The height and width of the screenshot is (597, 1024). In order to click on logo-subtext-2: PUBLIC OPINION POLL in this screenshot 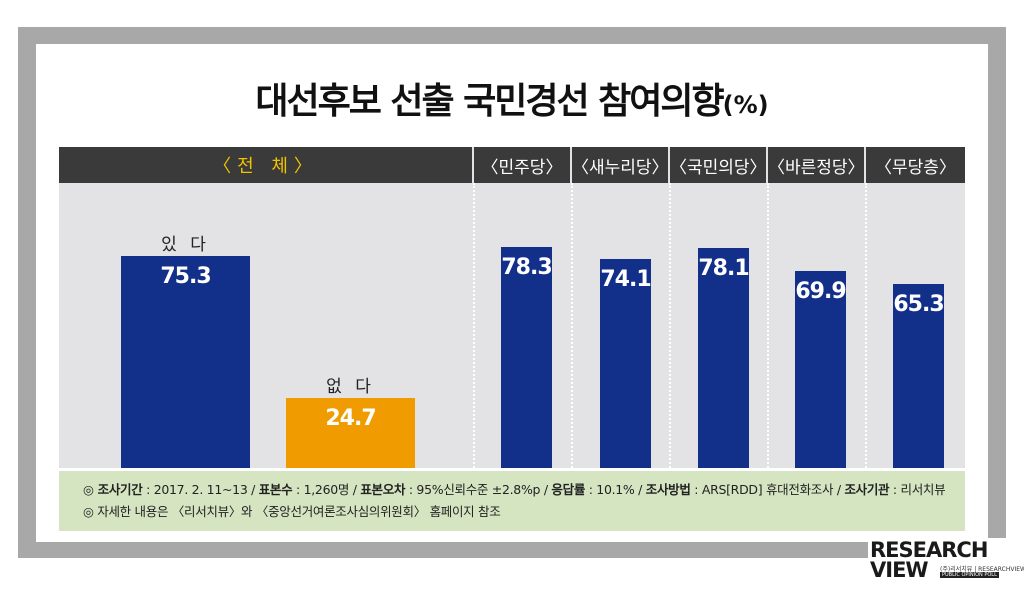, I will do `click(969, 575)`.